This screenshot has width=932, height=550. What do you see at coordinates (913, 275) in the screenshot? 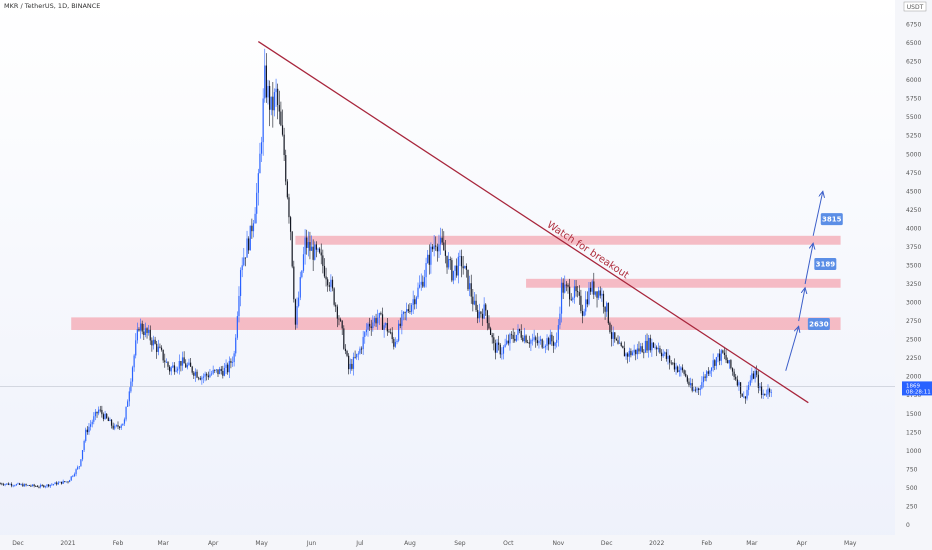
I see `price-axis` at bounding box center [913, 275].